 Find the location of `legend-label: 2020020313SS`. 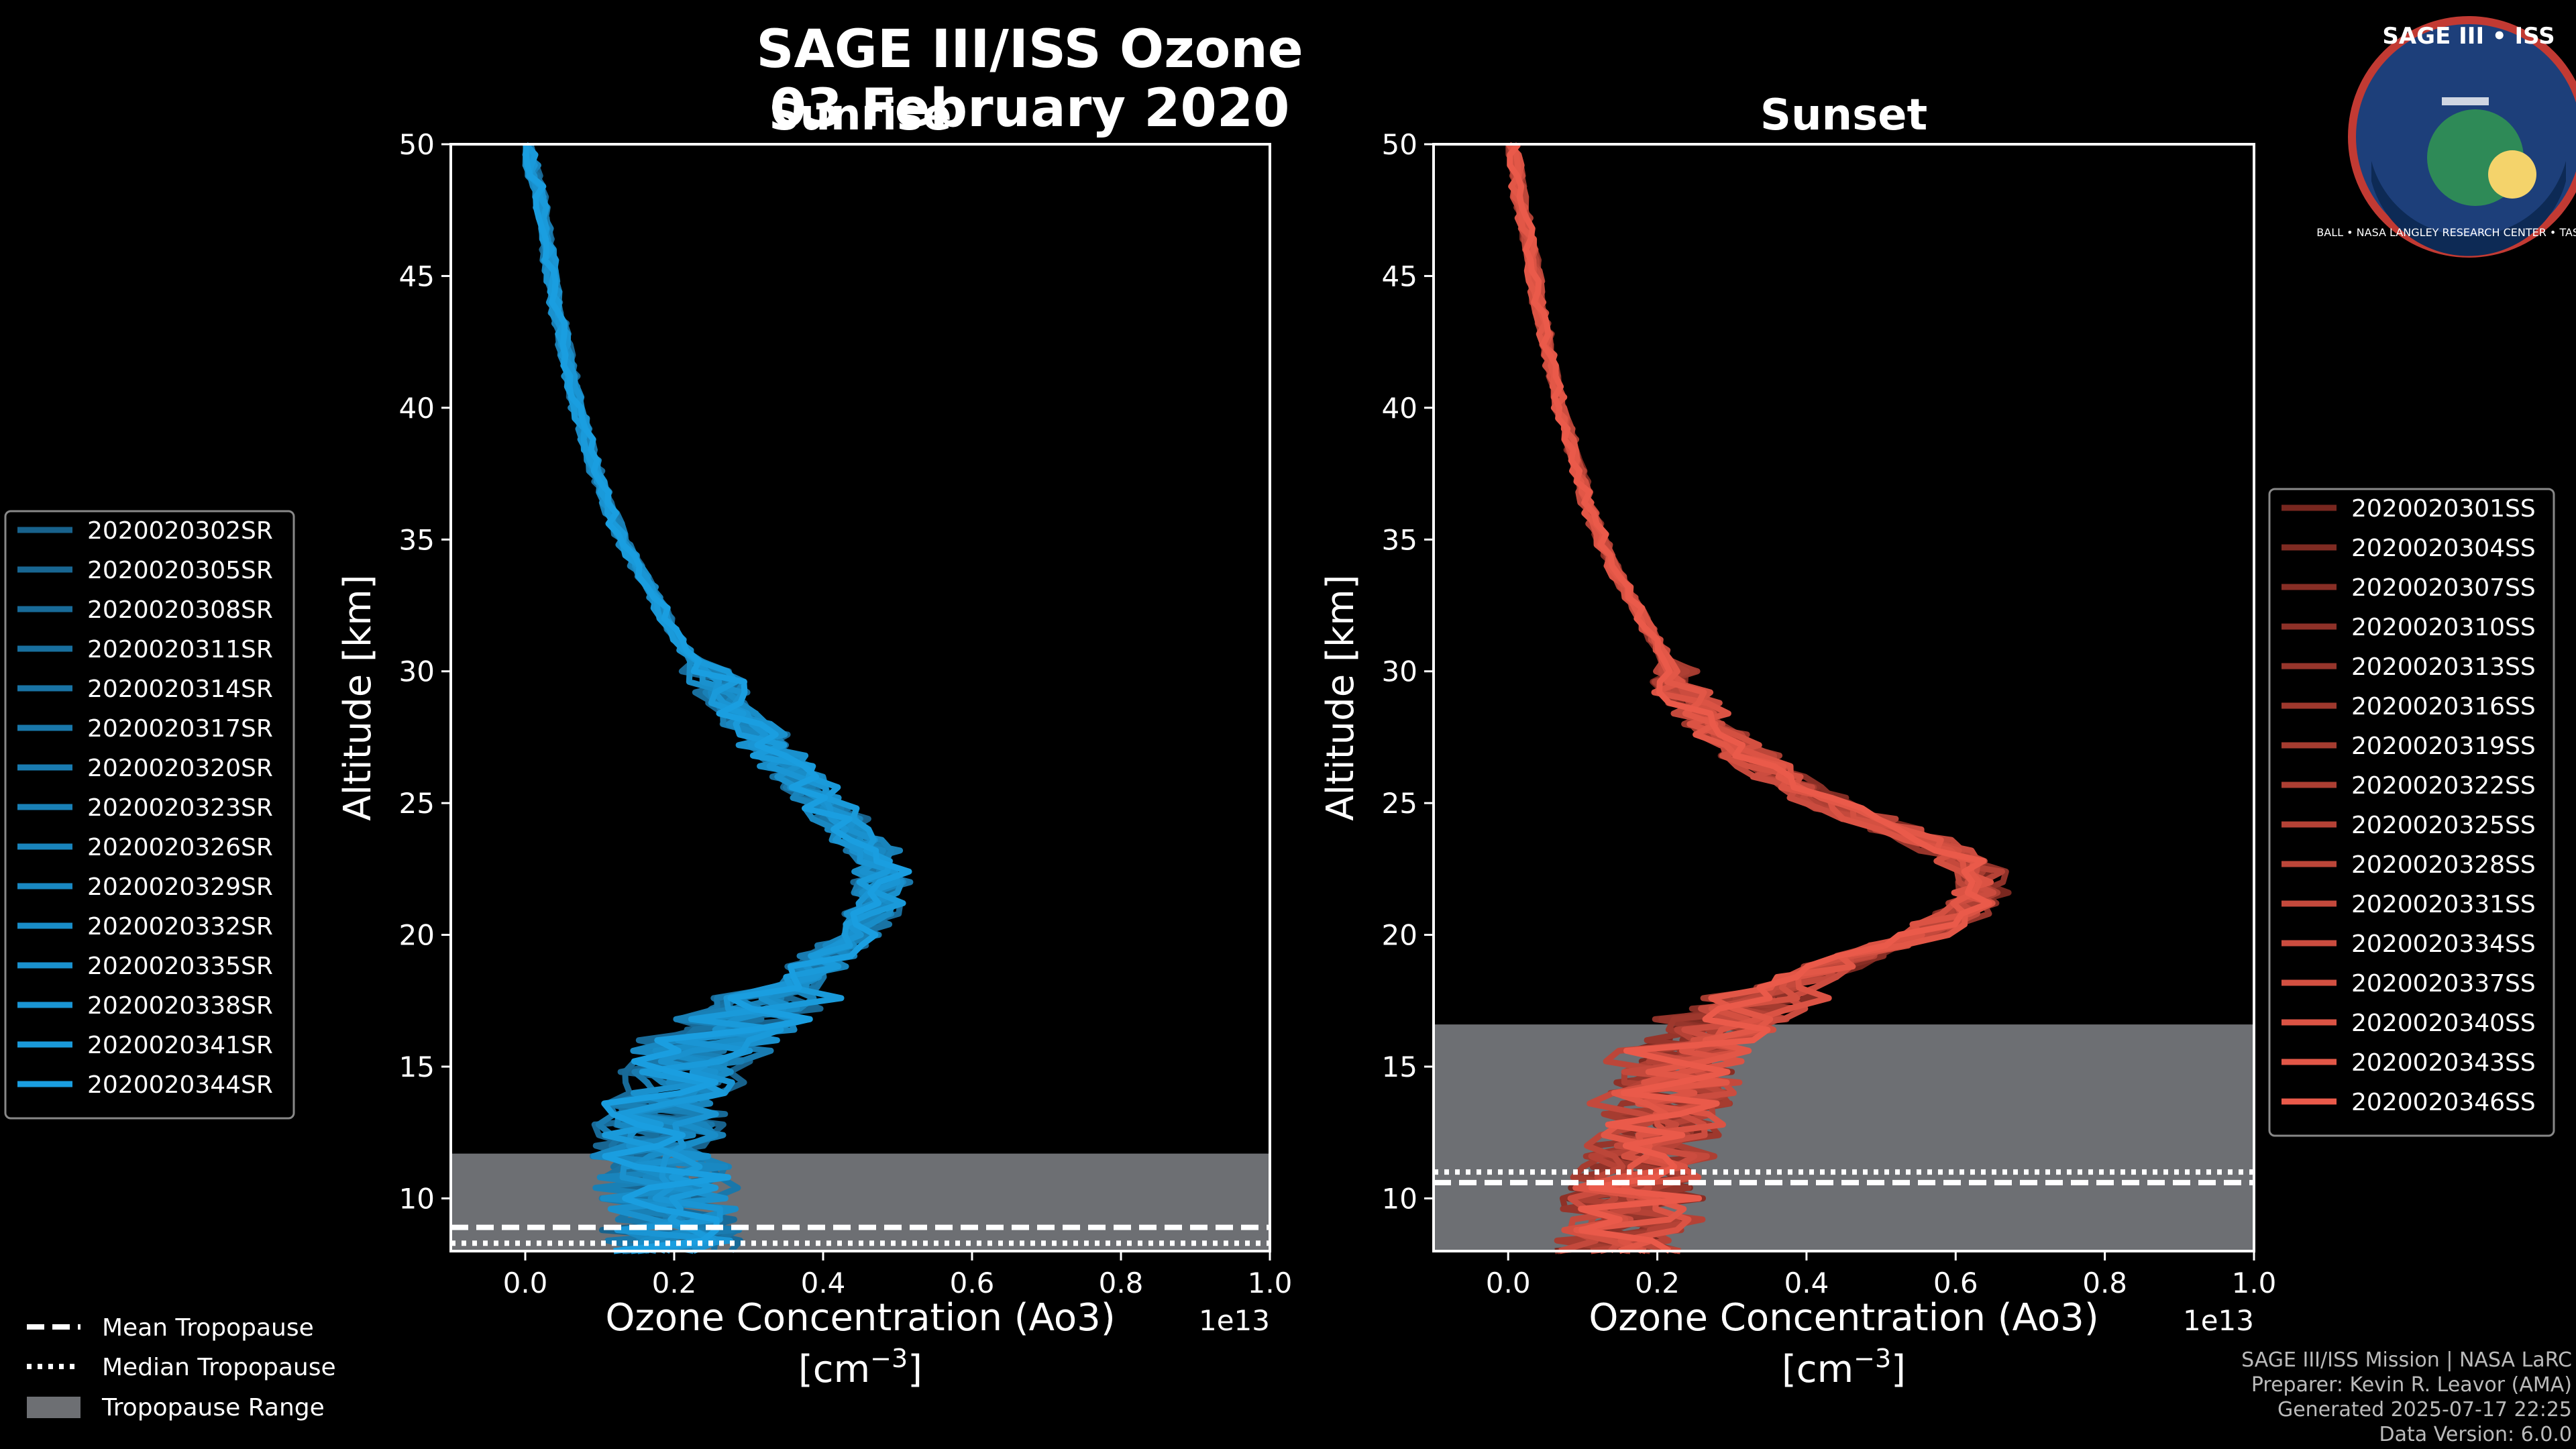

legend-label: 2020020313SS is located at coordinates (2443, 667).